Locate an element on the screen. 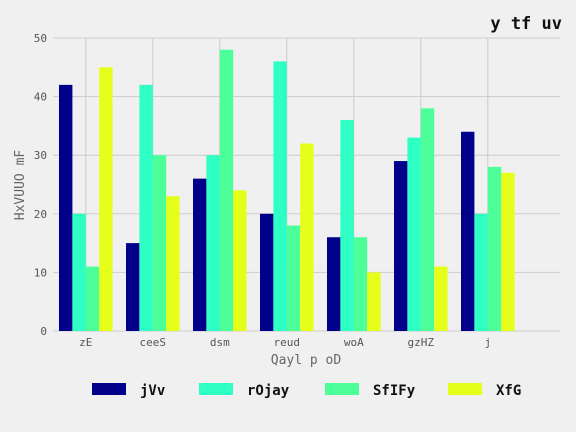  bar-XfG-gzHZ is located at coordinates (441, 298).